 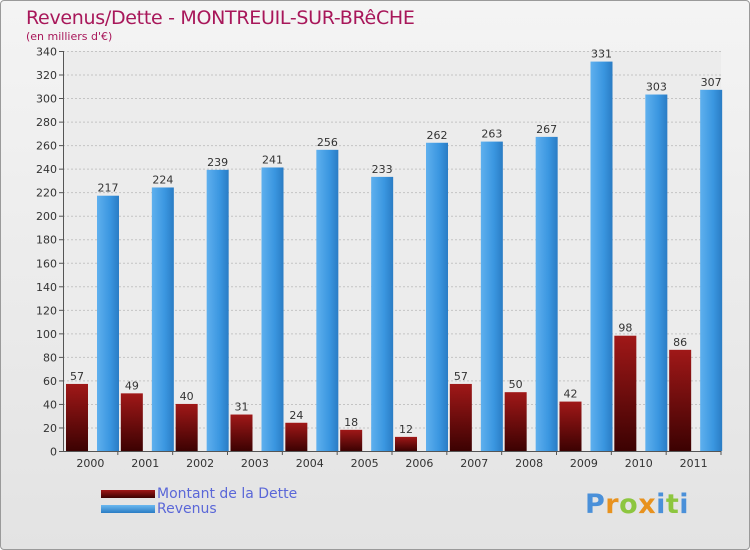 What do you see at coordinates (50, 357) in the screenshot?
I see `y-tick-label: 80` at bounding box center [50, 357].